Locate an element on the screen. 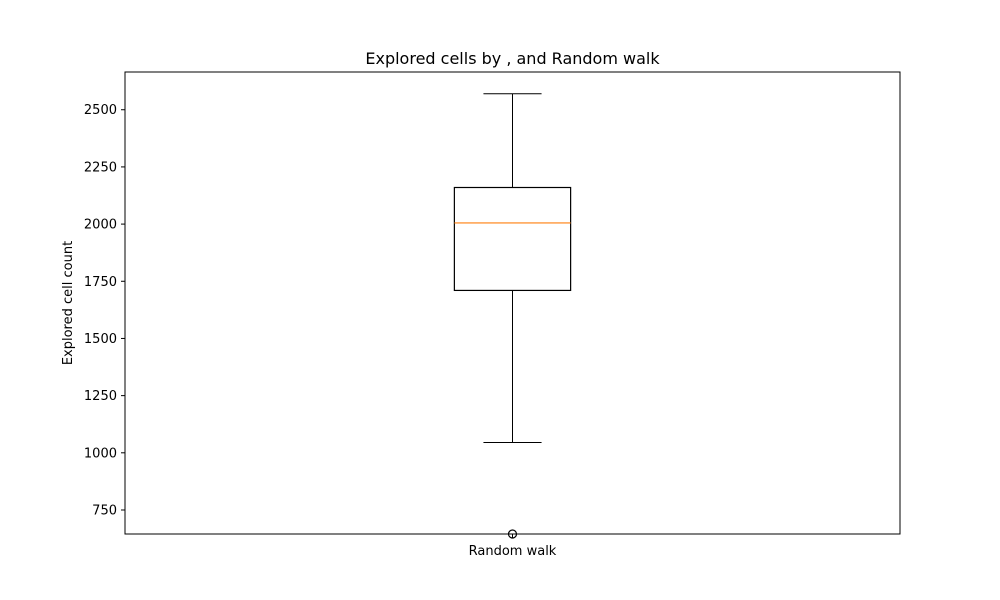  chart-title: Explored cells by , and Random walk is located at coordinates (512, 58).